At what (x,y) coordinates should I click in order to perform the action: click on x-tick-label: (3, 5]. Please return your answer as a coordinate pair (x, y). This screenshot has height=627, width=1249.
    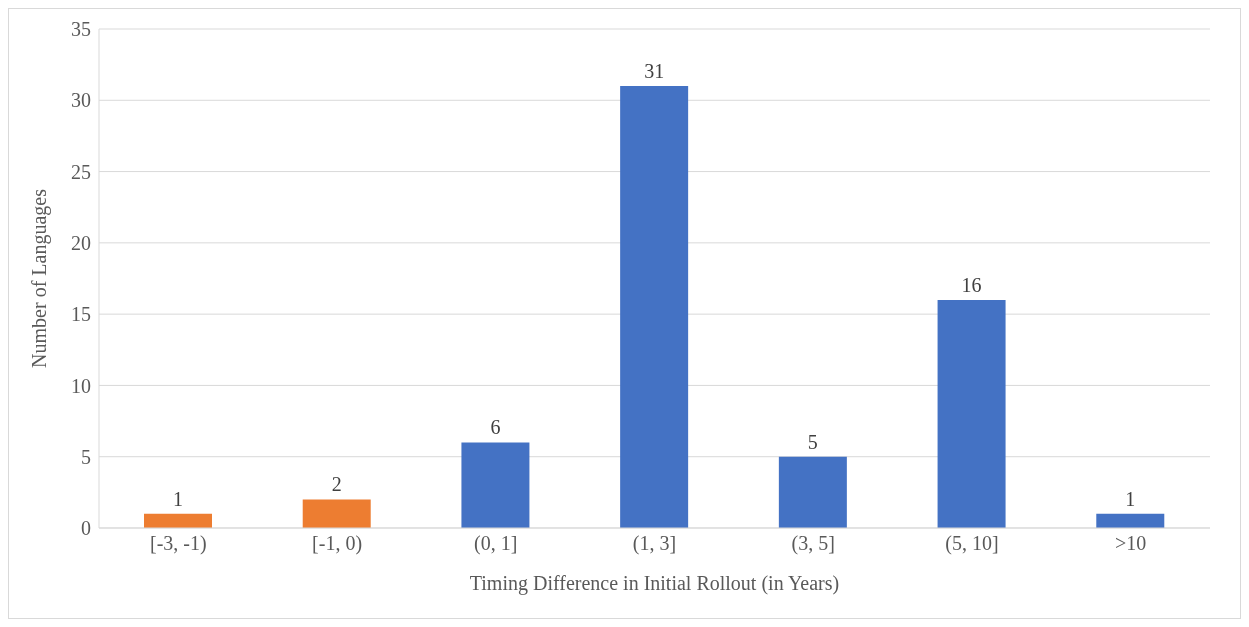
    Looking at the image, I should click on (813, 544).